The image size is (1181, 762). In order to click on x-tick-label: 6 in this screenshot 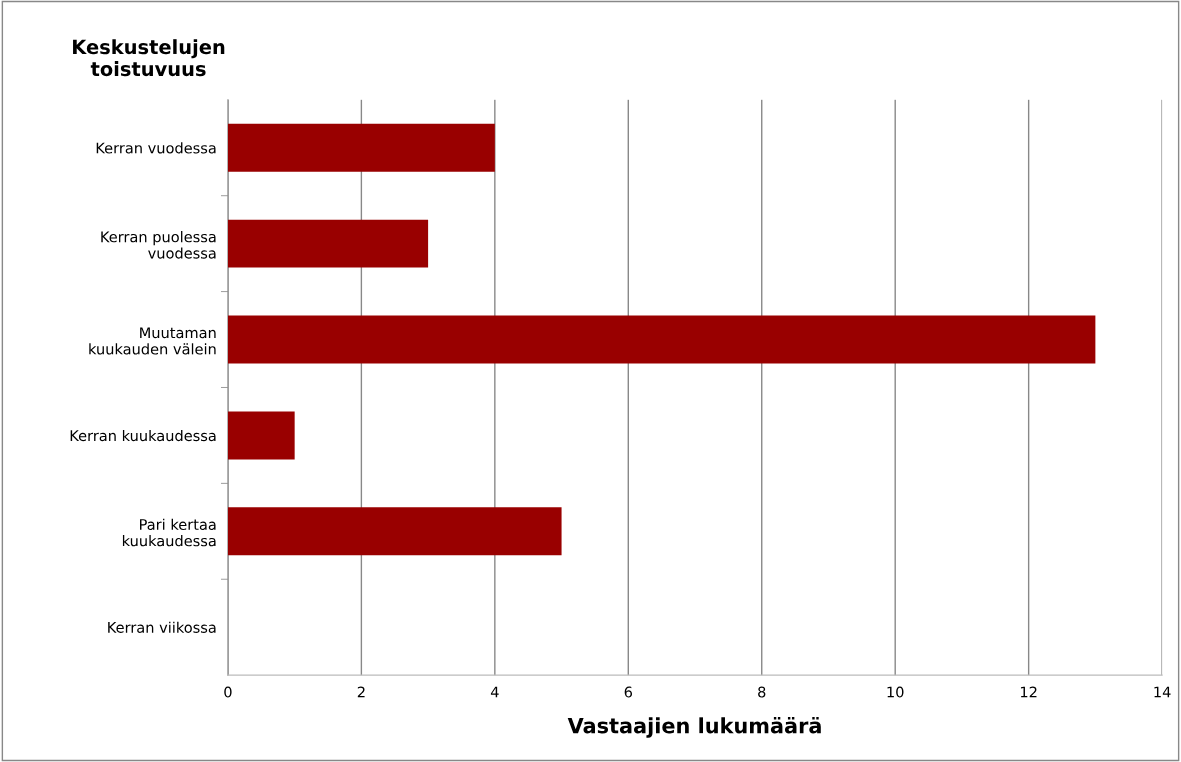, I will do `click(628, 692)`.